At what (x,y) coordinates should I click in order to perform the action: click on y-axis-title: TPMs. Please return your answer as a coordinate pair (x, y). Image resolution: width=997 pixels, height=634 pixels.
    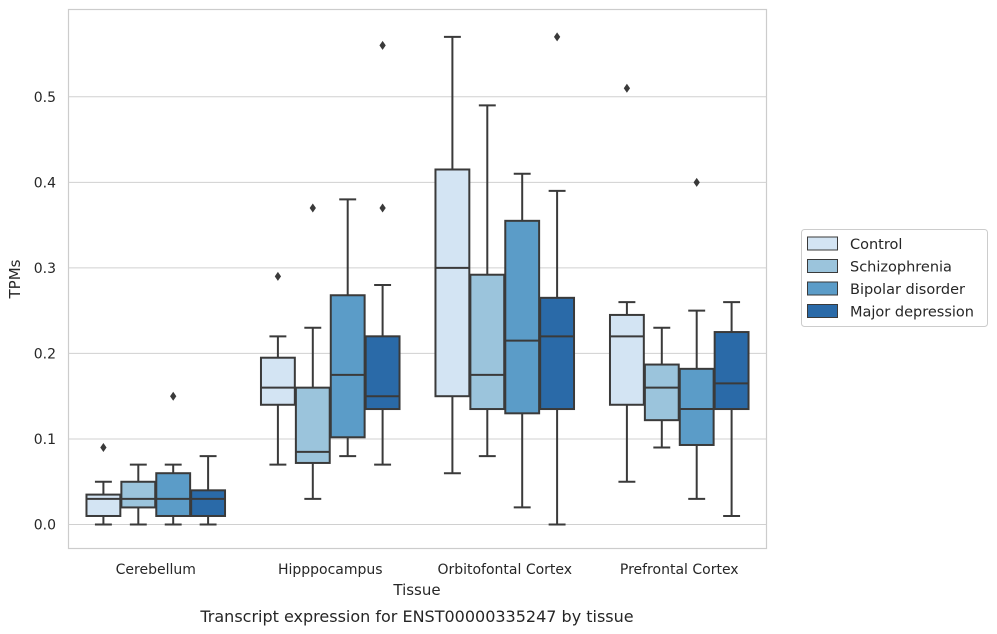
    Looking at the image, I should click on (15, 279).